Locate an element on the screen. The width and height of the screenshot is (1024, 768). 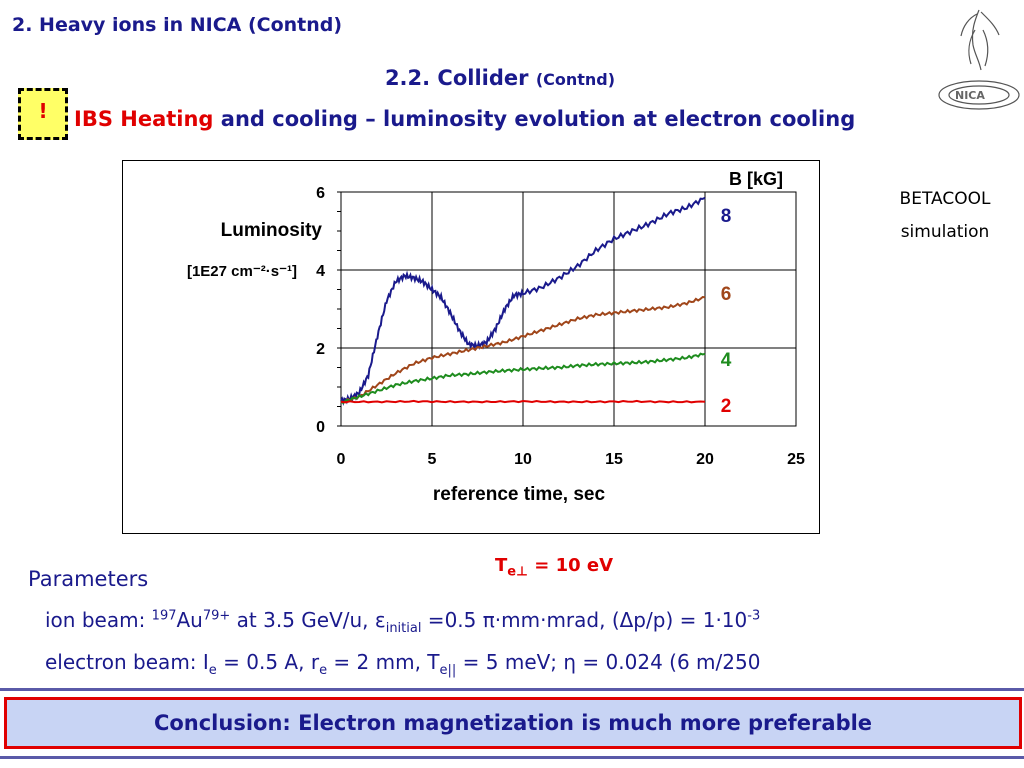
x-tick-label: 10 is located at coordinates (523, 459).